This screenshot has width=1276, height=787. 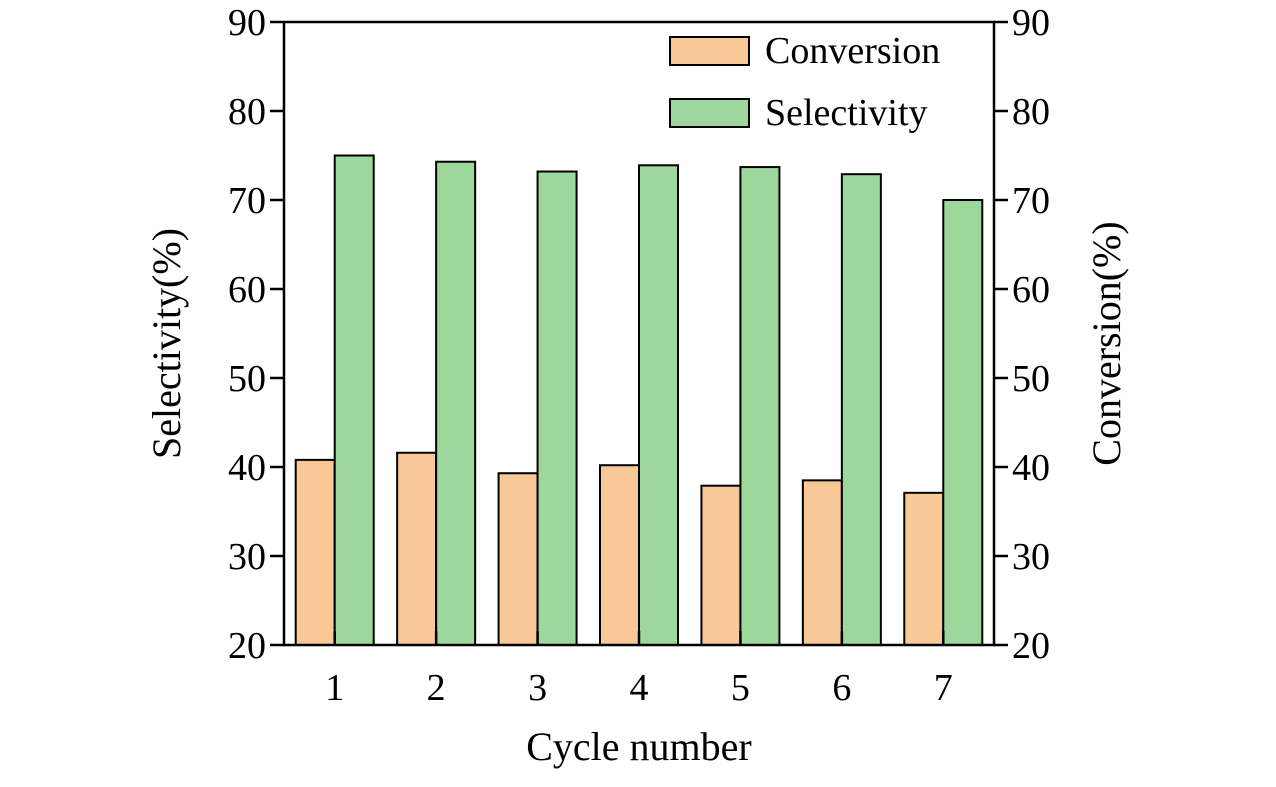 I want to click on right-y-tick-label: 60, so click(x=1031, y=290).